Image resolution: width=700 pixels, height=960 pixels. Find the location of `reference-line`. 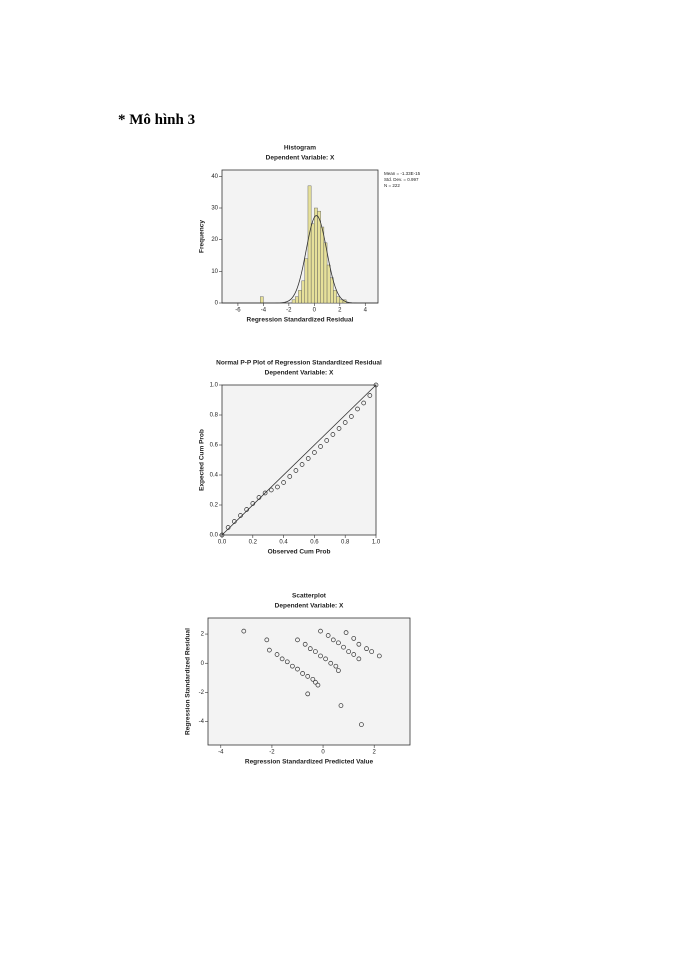

reference-line is located at coordinates (299, 460).